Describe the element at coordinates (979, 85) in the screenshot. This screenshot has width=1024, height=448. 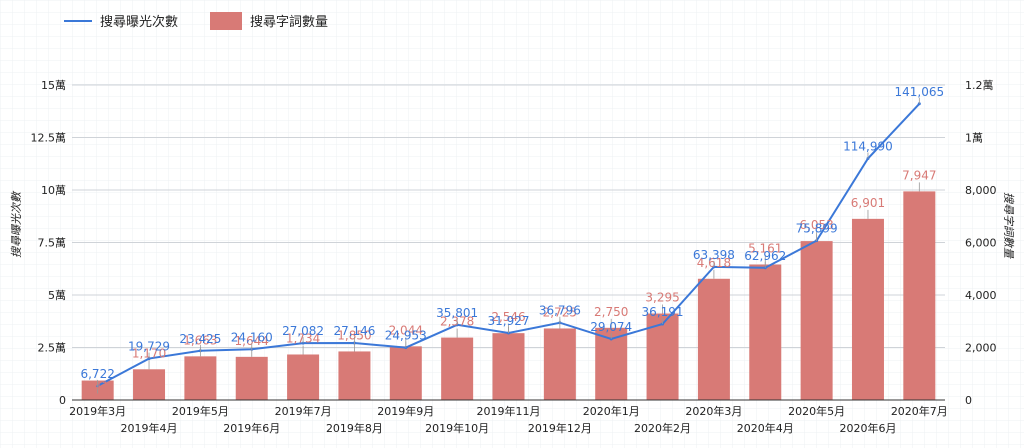
I see `right-tick-label: 1.2萬` at that location.